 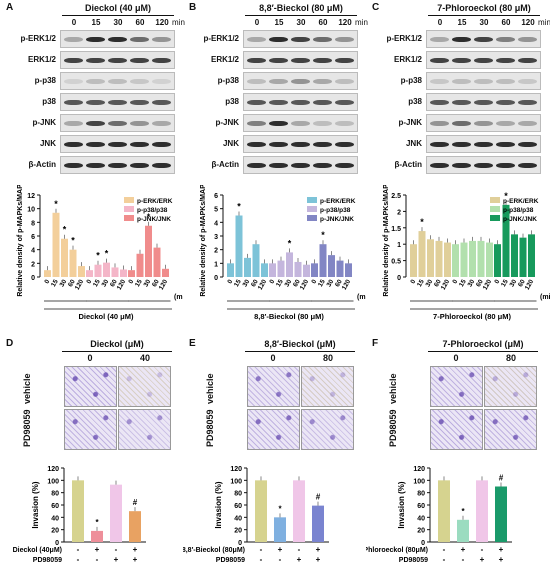 I want to click on y-tick-label: 8, so click(x=33, y=223).